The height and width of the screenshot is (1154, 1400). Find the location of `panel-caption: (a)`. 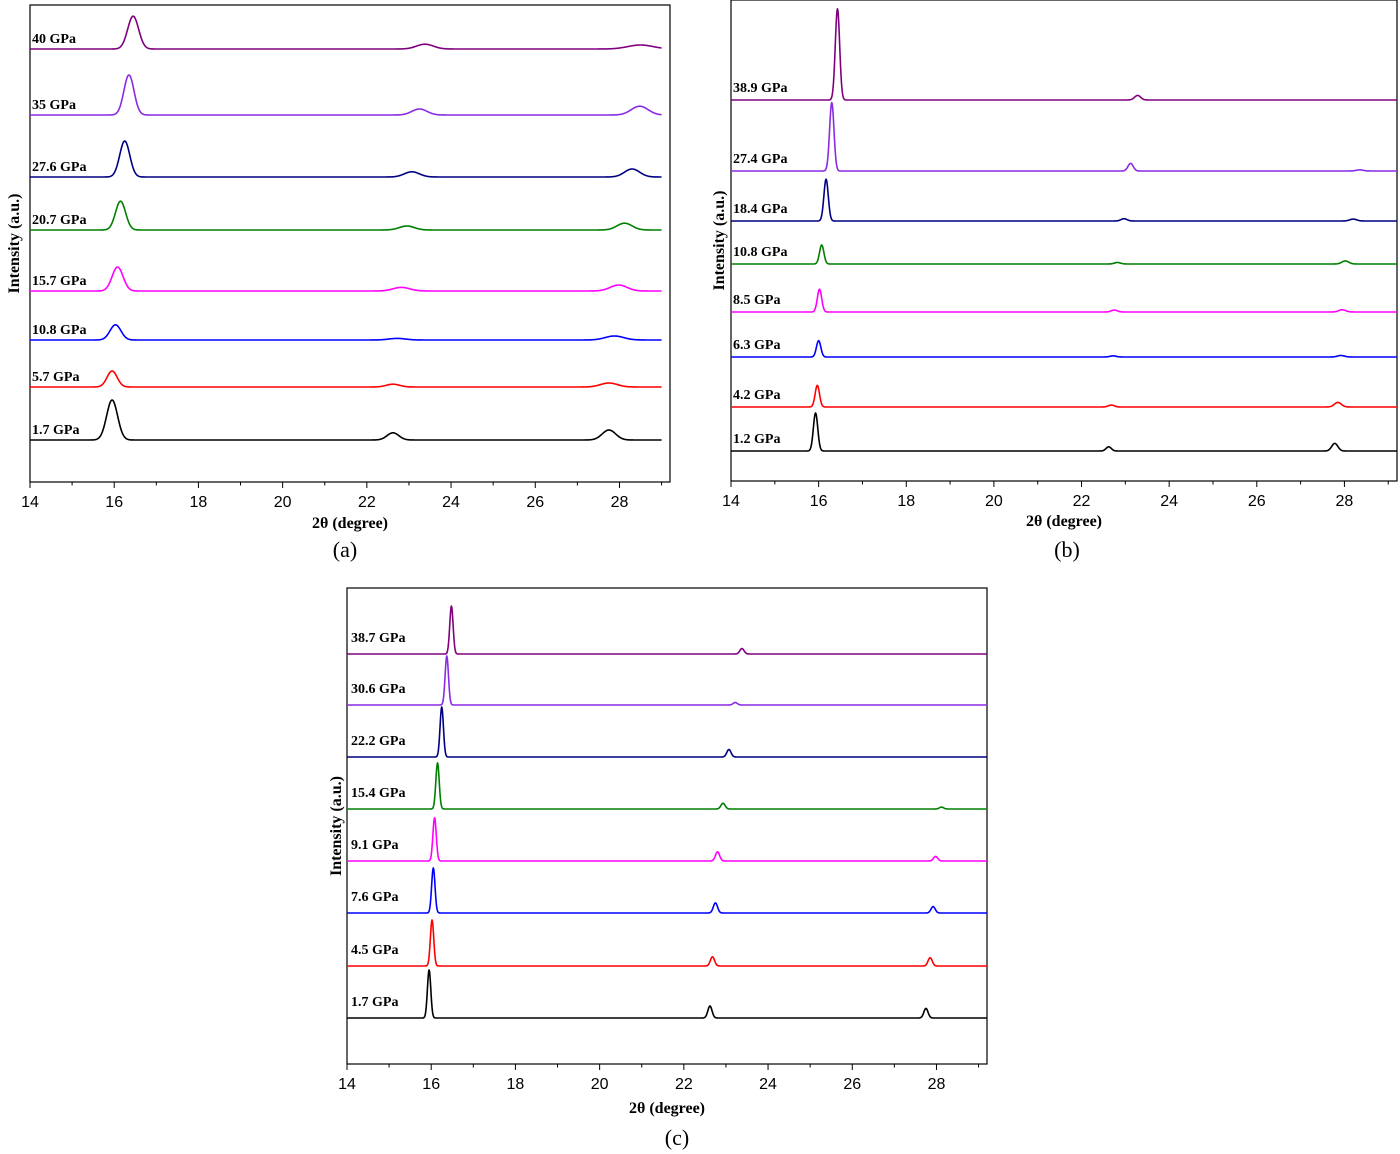

panel-caption: (a) is located at coordinates (345, 549).